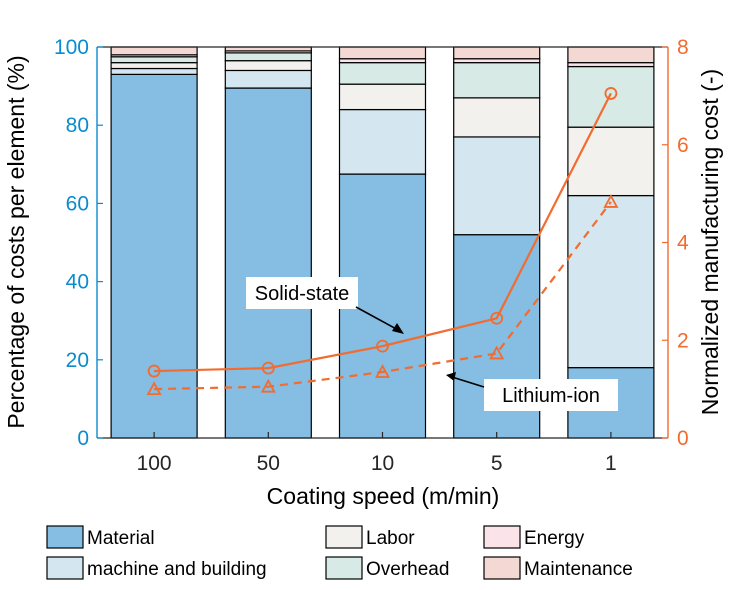 The width and height of the screenshot is (738, 590). I want to click on legend-swatch-maintenance, so click(502, 568).